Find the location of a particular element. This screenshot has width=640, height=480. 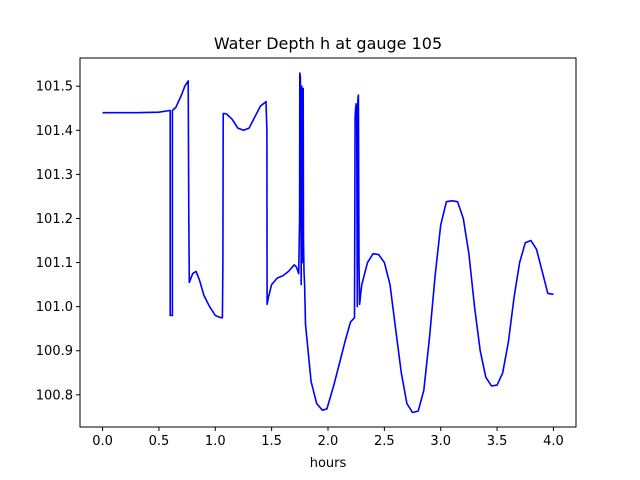

x-axis-label: hours is located at coordinates (328, 463).